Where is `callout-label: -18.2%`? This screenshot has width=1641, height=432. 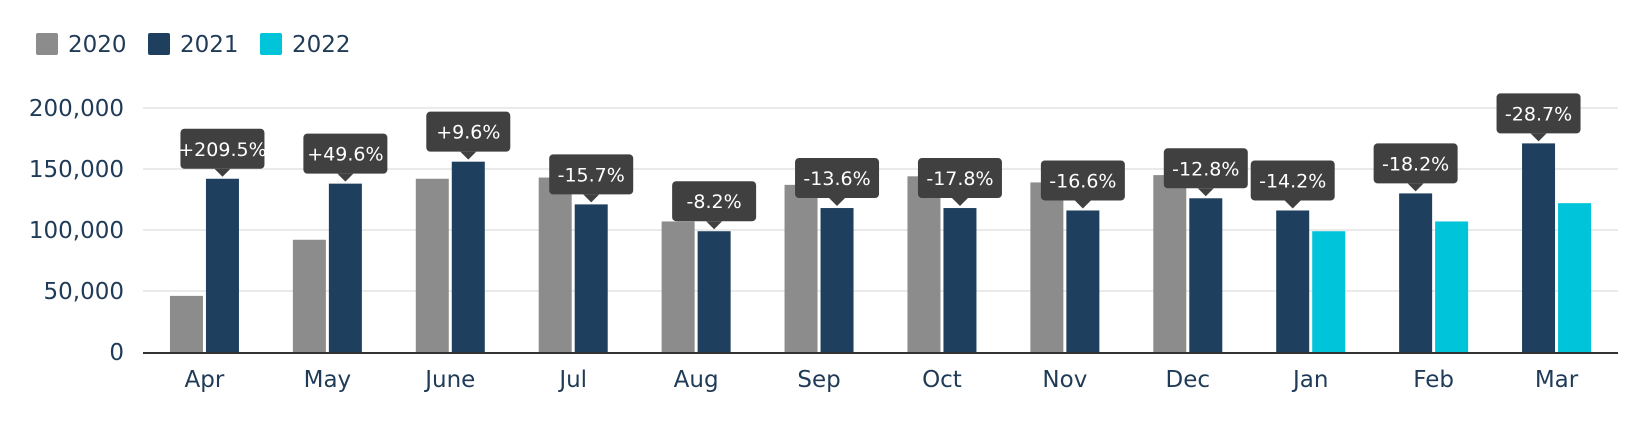
callout-label: -18.2% is located at coordinates (1415, 164).